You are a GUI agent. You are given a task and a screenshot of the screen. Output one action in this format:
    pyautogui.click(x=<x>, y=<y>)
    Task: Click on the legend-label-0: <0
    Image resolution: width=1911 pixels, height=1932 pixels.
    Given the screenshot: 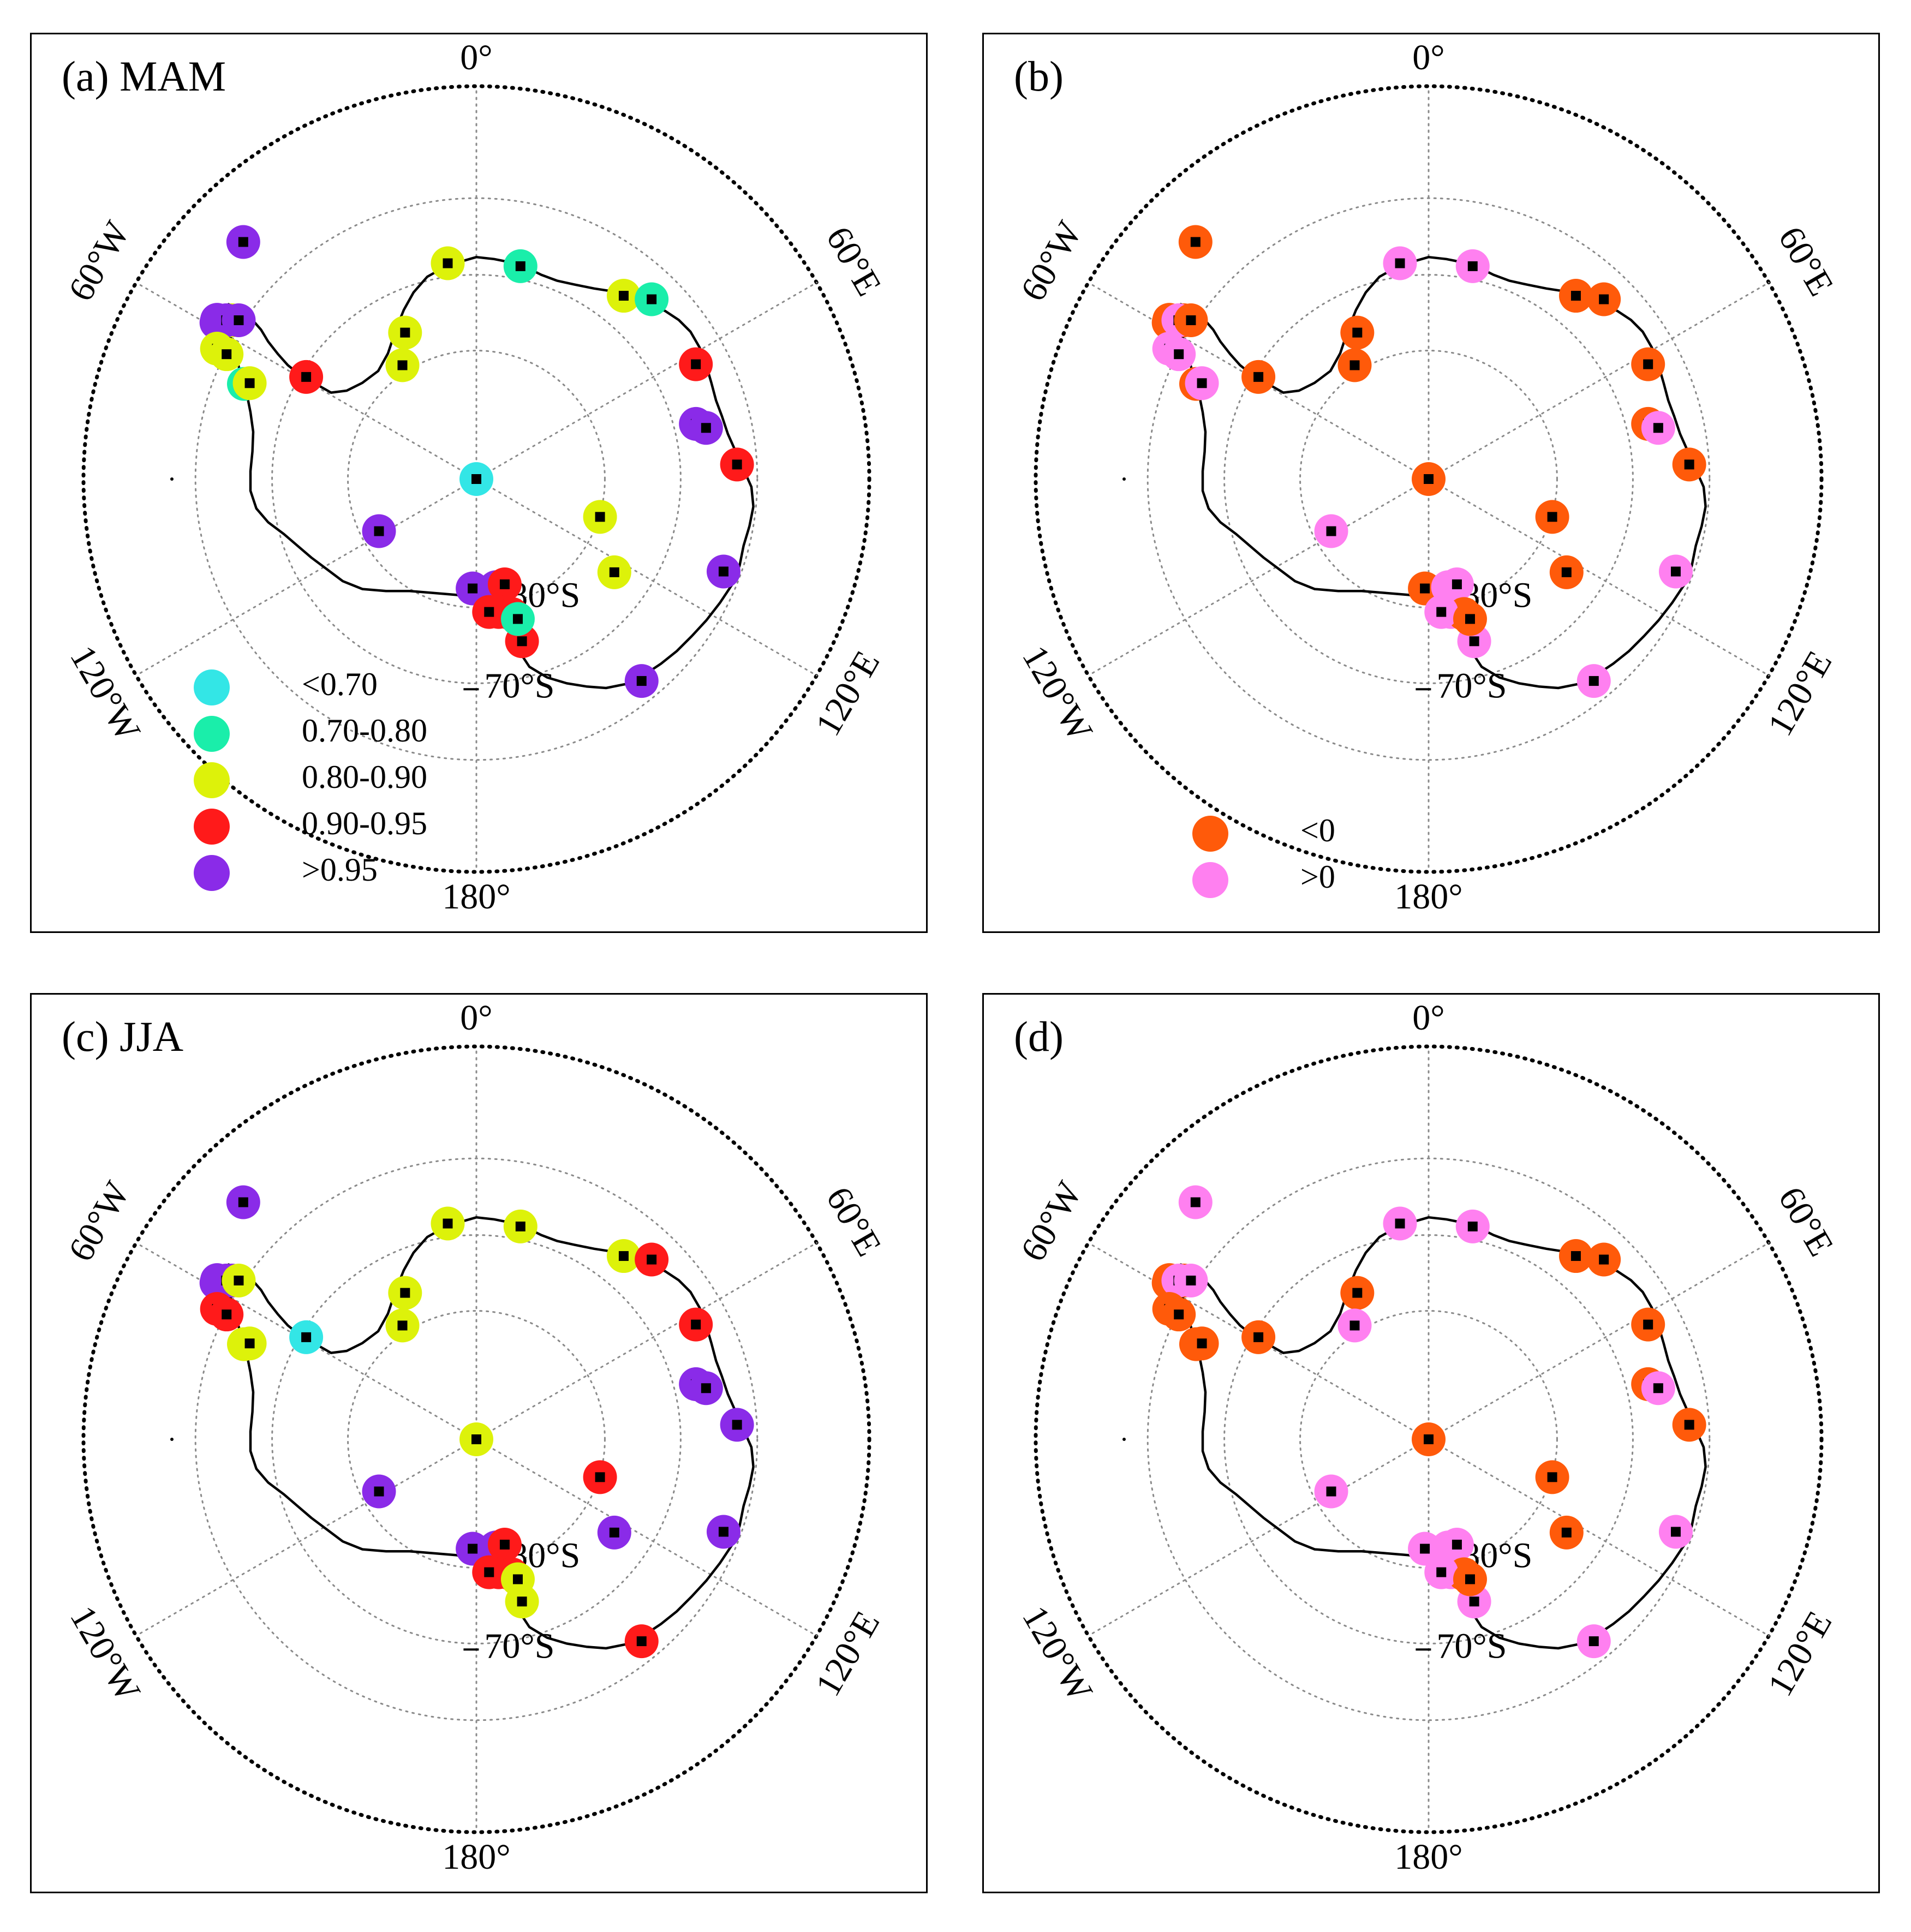 What is the action you would take?
    pyautogui.click(x=1318, y=830)
    